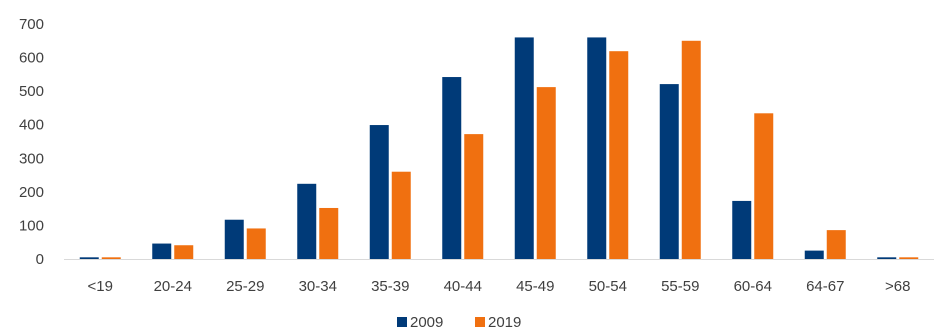 Image resolution: width=942 pixels, height=329 pixels. Describe the element at coordinates (245, 286) in the screenshot. I see `x-tick-label: 25-29` at that location.